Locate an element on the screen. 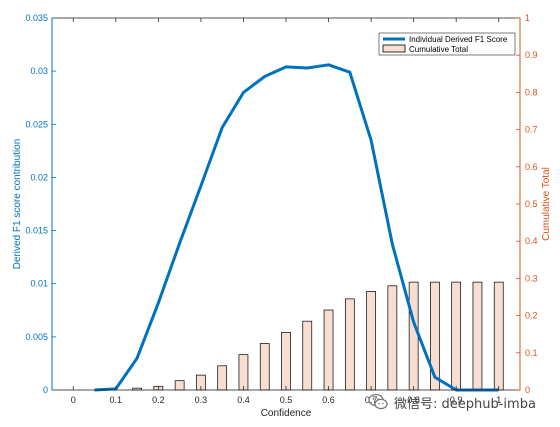 This screenshot has width=560, height=427. right-y-axis-label: Cumulative Total is located at coordinates (546, 204).